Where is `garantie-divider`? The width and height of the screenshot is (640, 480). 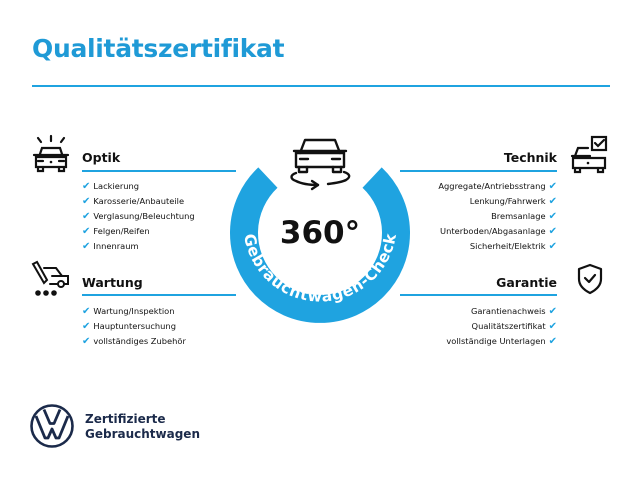 garantie-divider is located at coordinates (478, 295).